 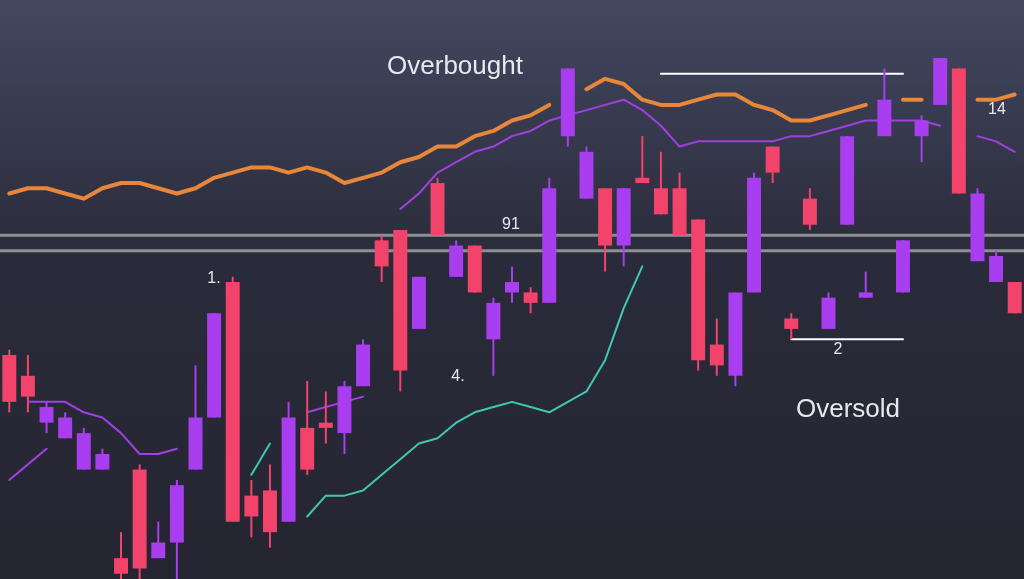 What do you see at coordinates (458, 376) in the screenshot?
I see `annotation: 4.` at bounding box center [458, 376].